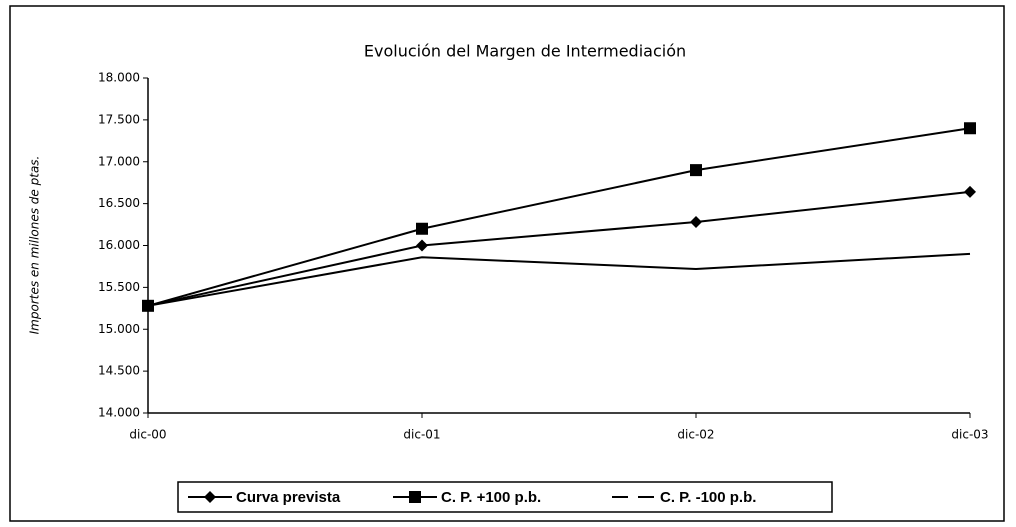 The image size is (1016, 527). Describe the element at coordinates (119, 161) in the screenshot. I see `y-tick-label: 17.000` at that location.